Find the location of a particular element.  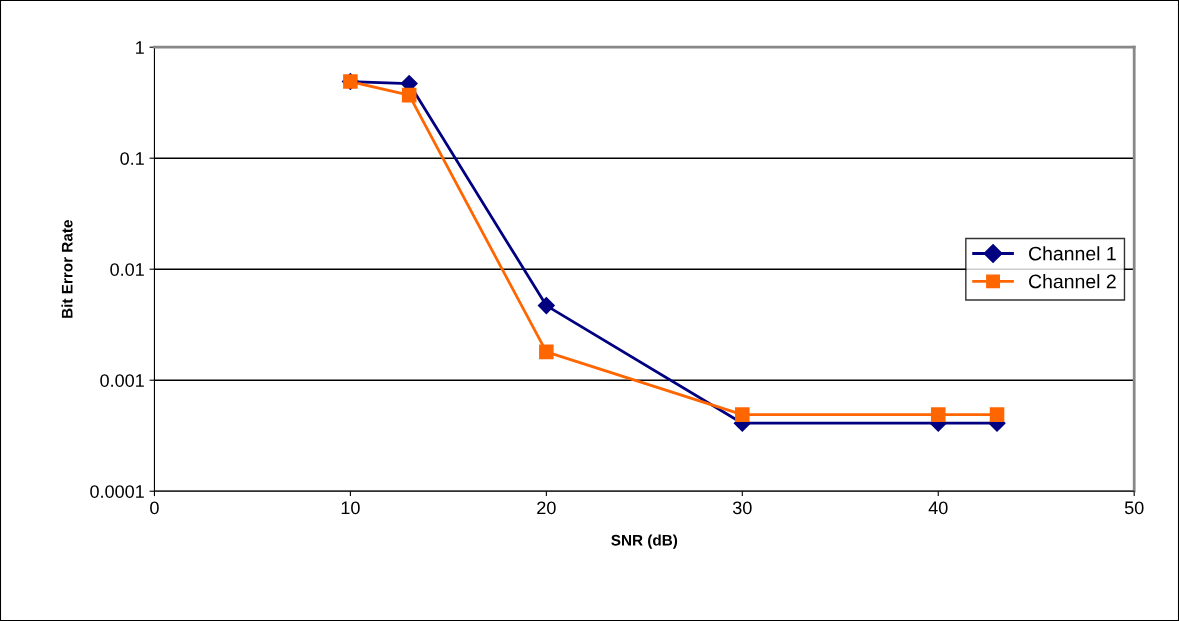

legend-label: Channel 2 is located at coordinates (1072, 281).